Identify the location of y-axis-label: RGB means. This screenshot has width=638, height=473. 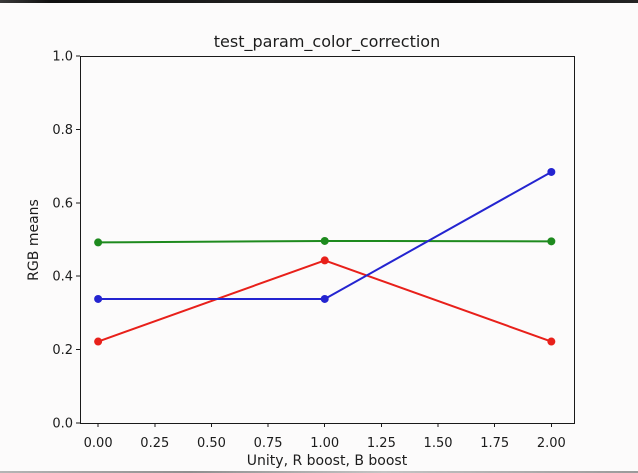
(34, 240).